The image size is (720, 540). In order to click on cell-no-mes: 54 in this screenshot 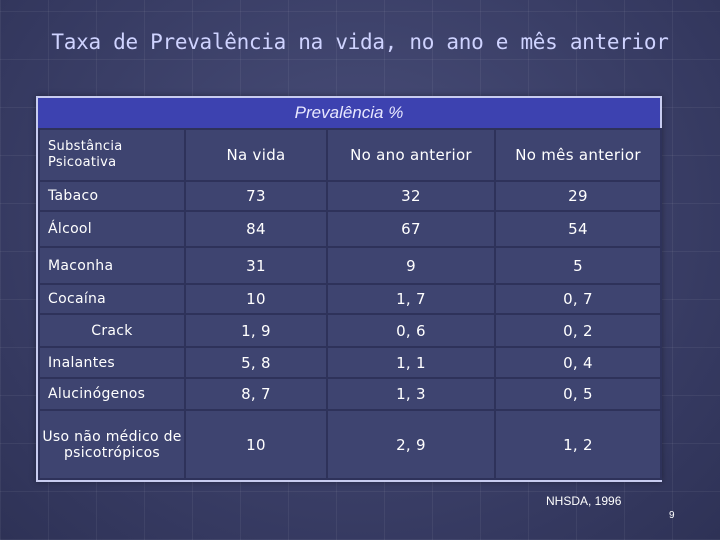, I will do `click(578, 229)`.